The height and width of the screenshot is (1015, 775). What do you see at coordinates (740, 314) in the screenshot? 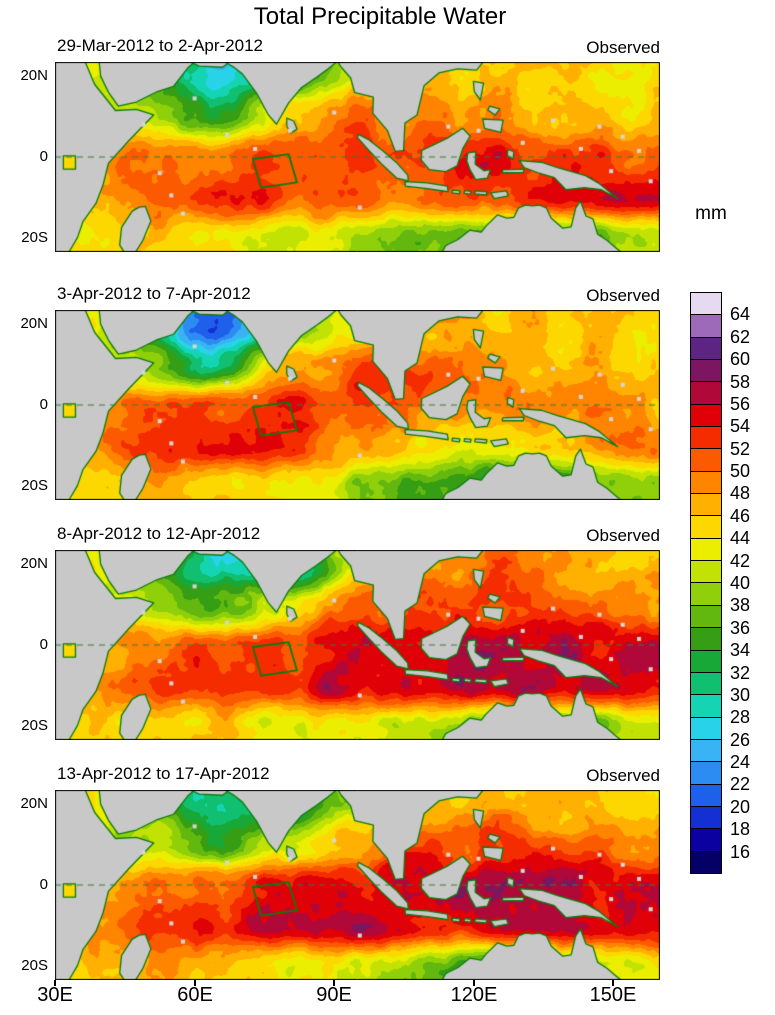
I see `colorbar-tick-label: 64` at bounding box center [740, 314].